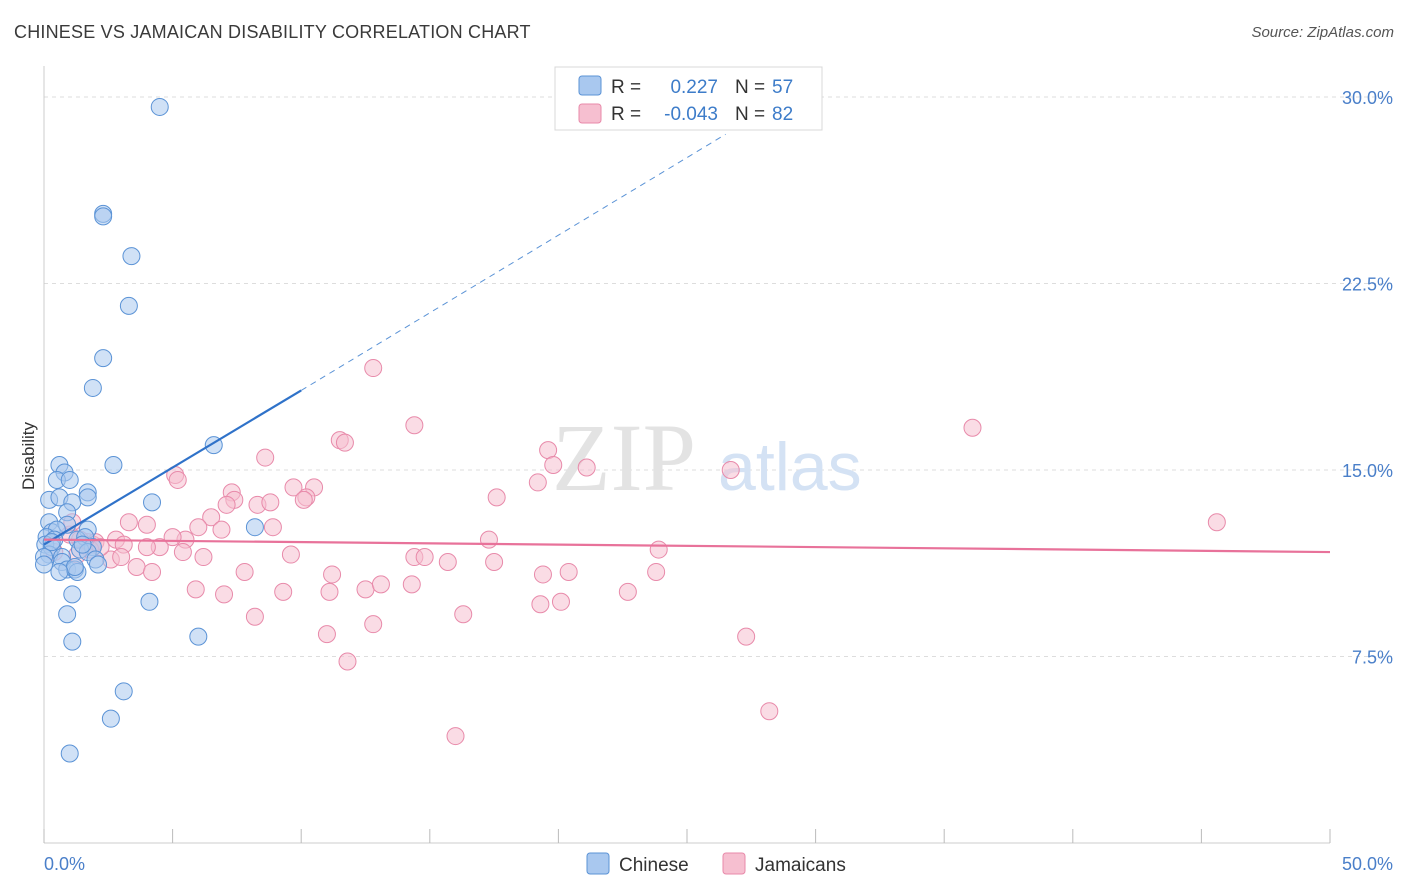 The height and width of the screenshot is (892, 1406). I want to click on source-label: Source: ZipAtlas.com, so click(1322, 32).